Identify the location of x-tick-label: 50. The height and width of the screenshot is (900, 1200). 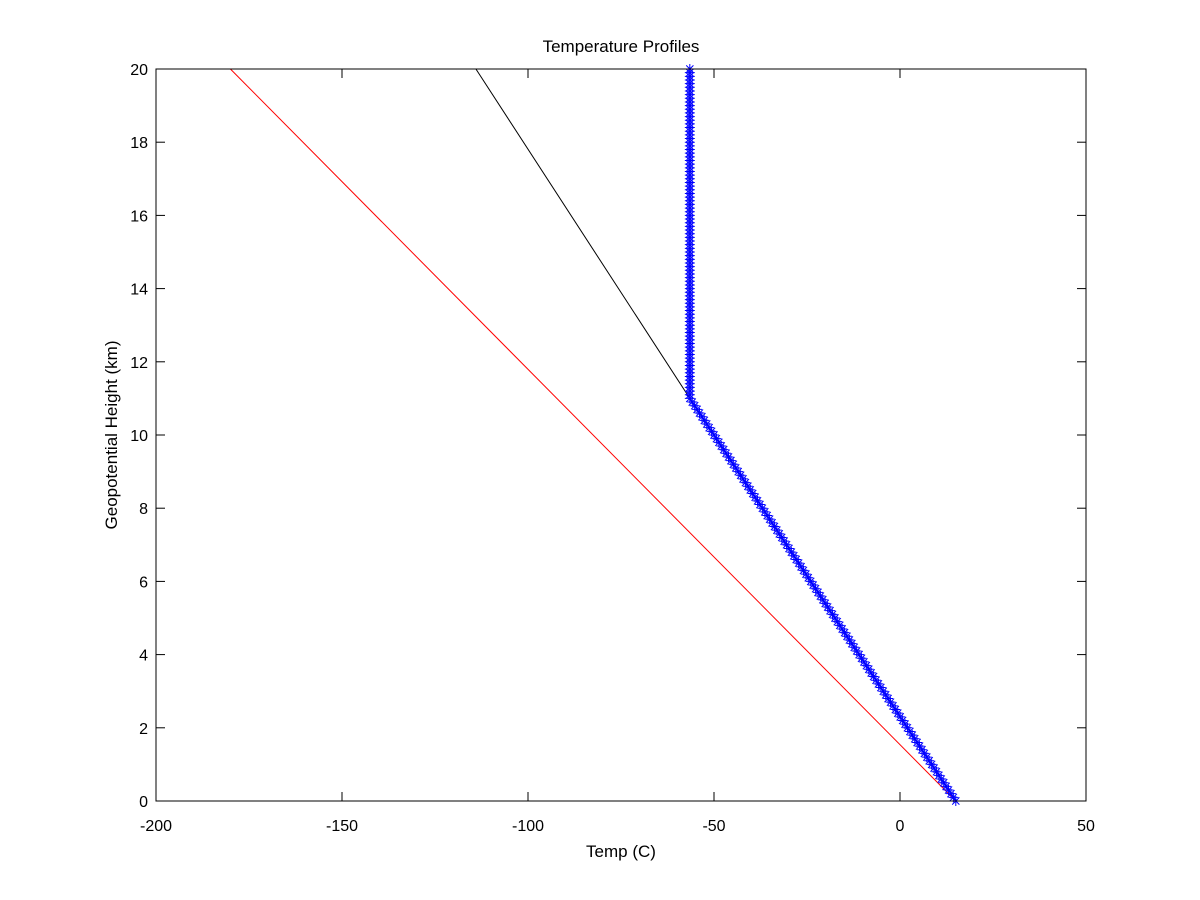
(1086, 826).